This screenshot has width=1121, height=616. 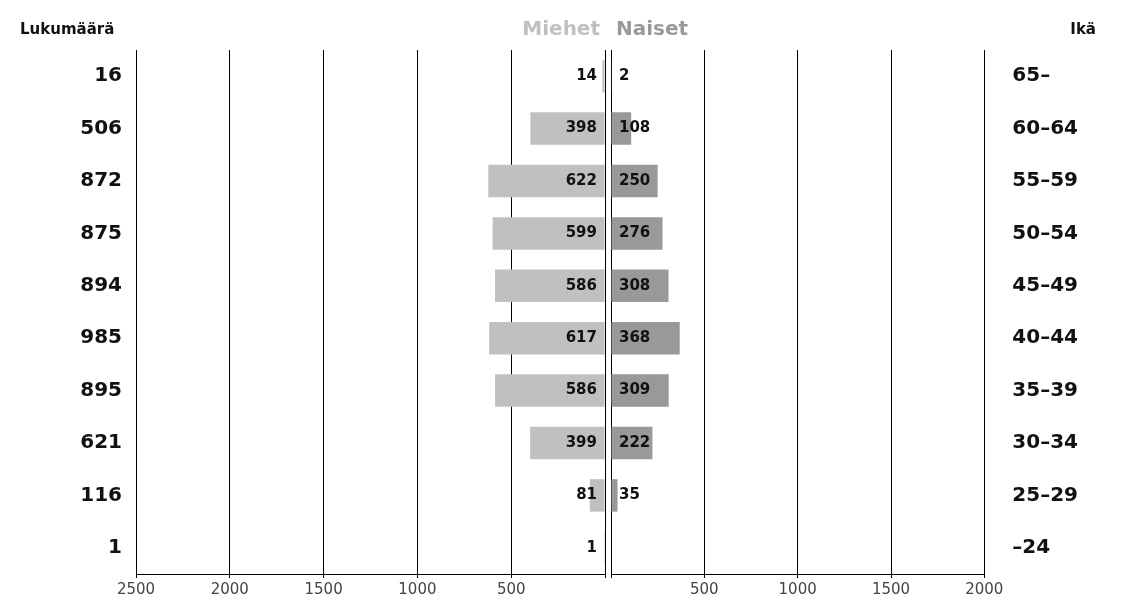 I want to click on text: 1, so click(x=115, y=546).